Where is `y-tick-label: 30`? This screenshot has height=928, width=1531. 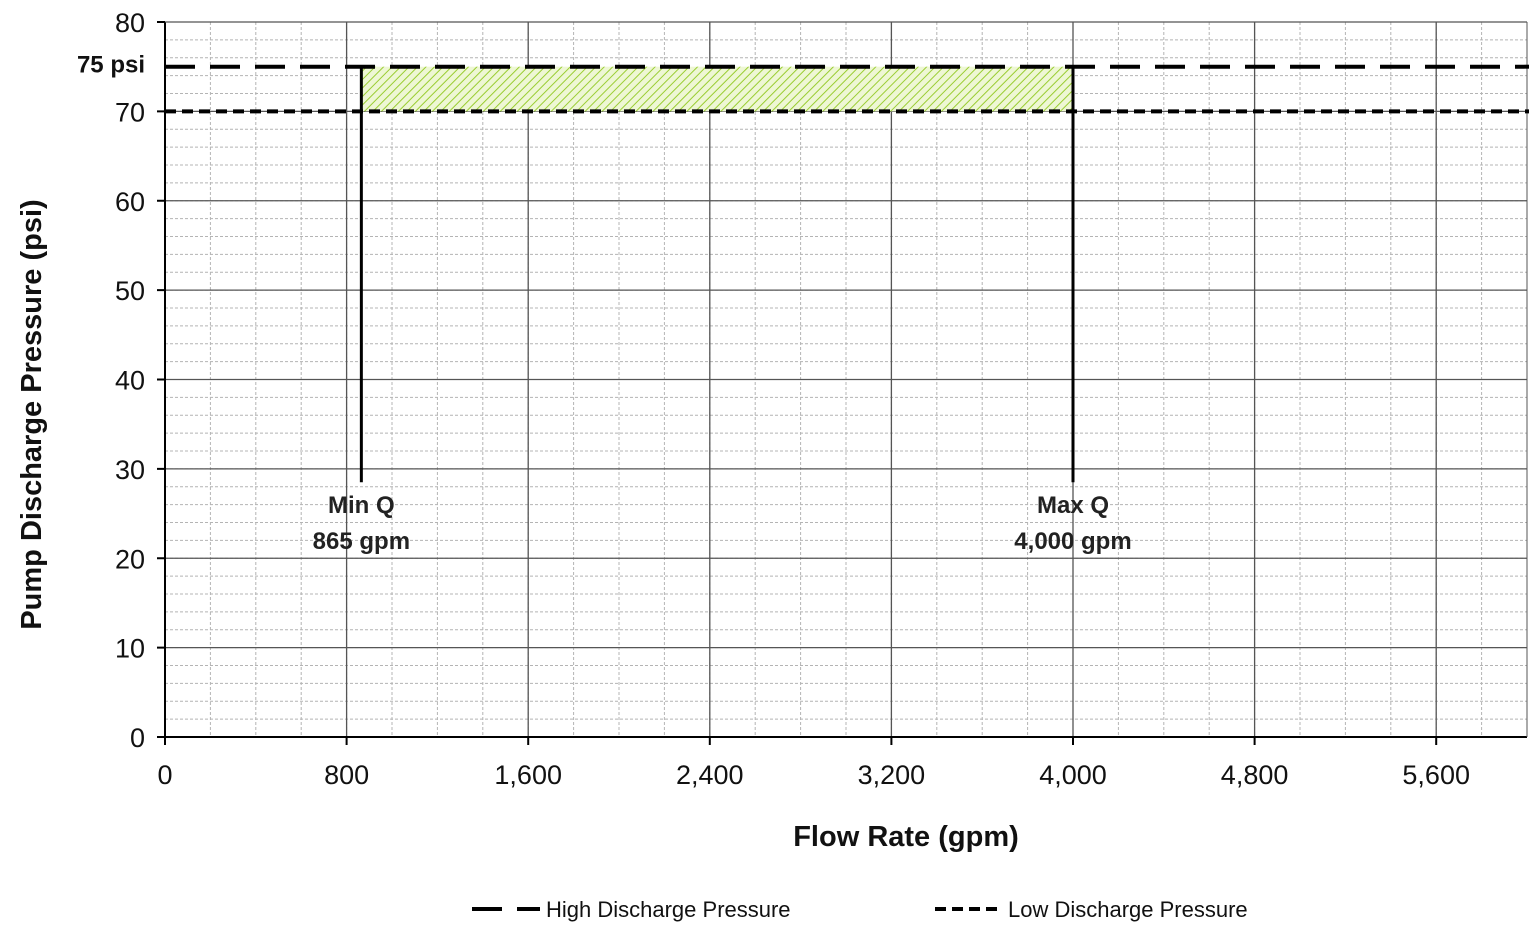
y-tick-label: 30 is located at coordinates (130, 470).